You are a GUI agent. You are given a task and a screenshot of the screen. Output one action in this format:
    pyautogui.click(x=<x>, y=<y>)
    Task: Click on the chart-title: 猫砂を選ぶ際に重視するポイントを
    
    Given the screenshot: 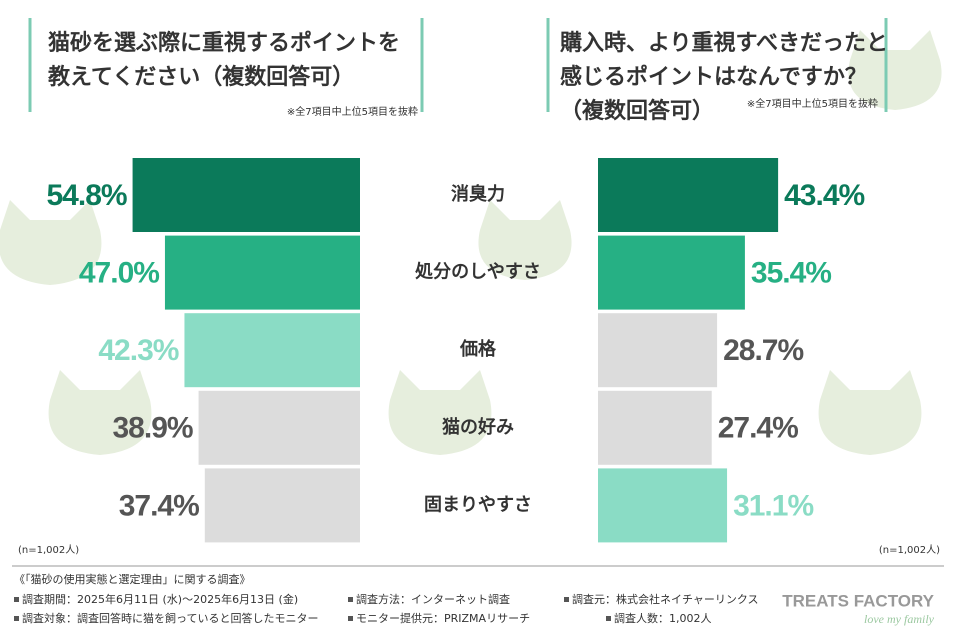 What is the action you would take?
    pyautogui.click(x=224, y=43)
    